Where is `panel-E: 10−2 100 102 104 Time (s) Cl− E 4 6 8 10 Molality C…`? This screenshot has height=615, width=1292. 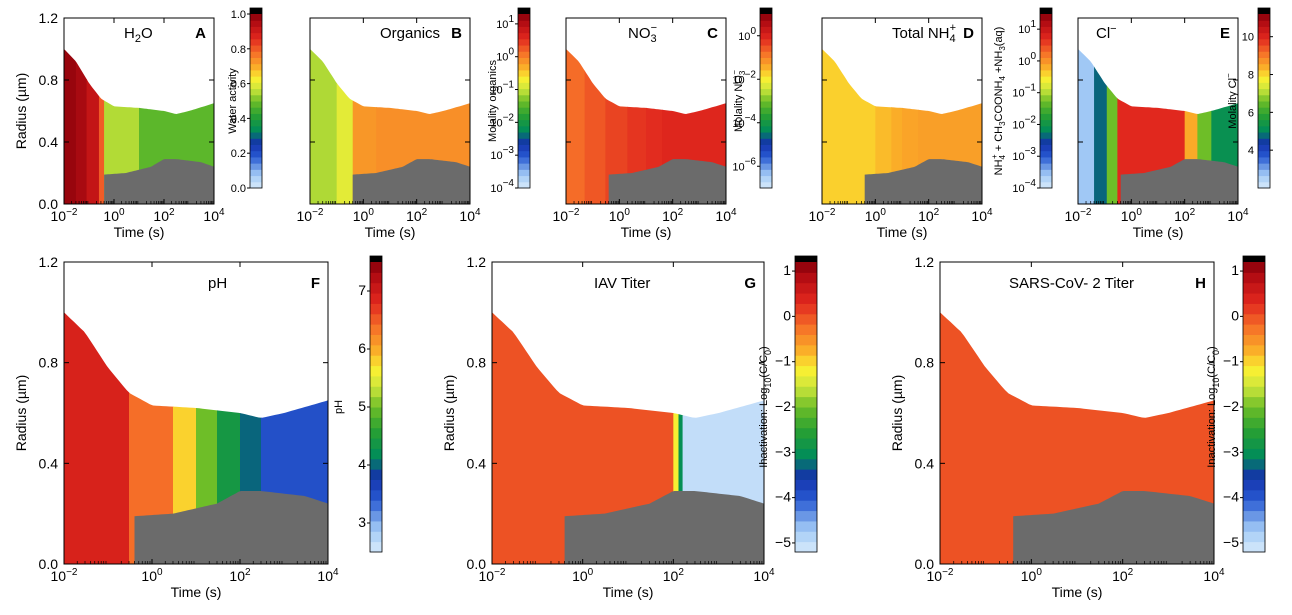 panel-E: 10−2 100 102 104 Time (s) Cl− E 4 6 8 10 Molality C… is located at coordinates (1169, 123).